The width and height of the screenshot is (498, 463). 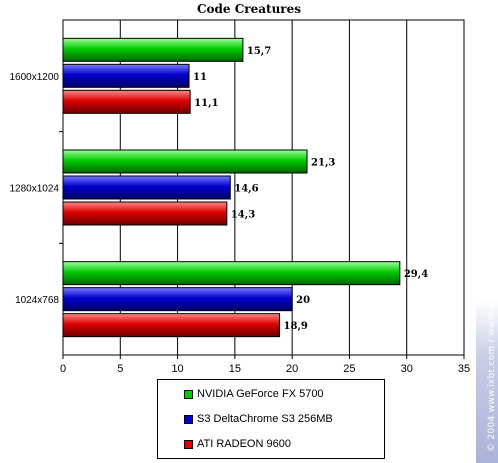 I want to click on legend-label-nvidia: NVIDIA GeForce FX 5700, so click(x=260, y=394).